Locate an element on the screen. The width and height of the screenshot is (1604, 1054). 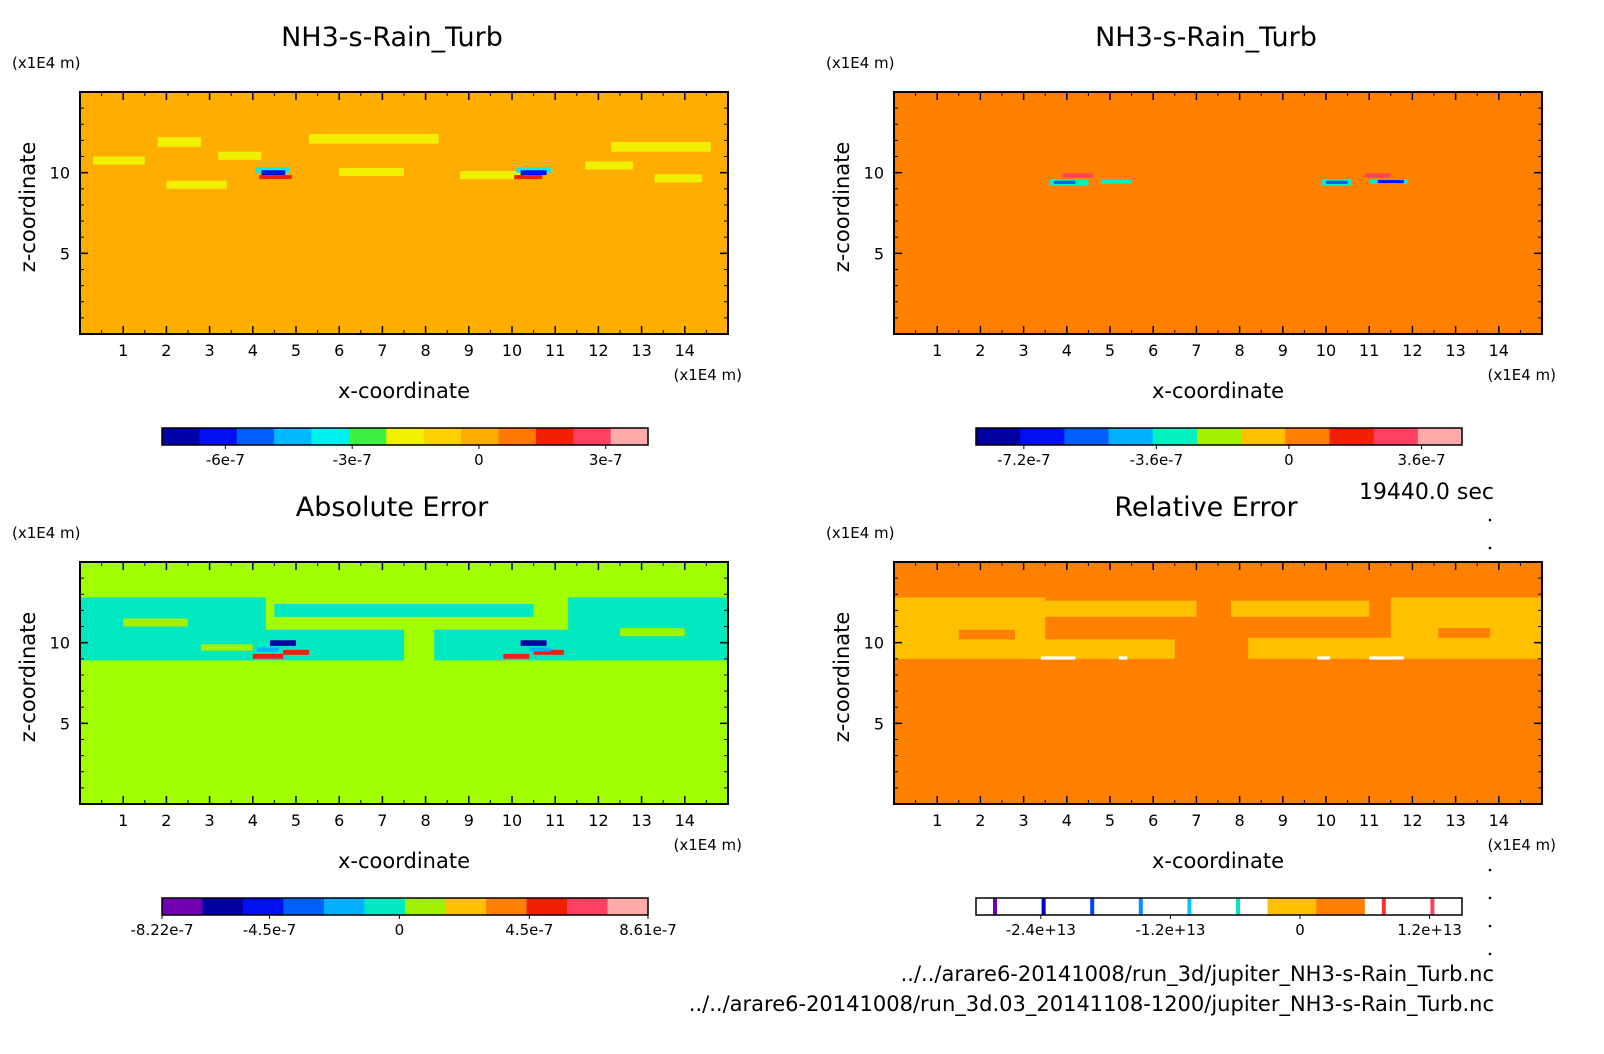
colorbar-tick-label: -8.22e-7 is located at coordinates (162, 930).